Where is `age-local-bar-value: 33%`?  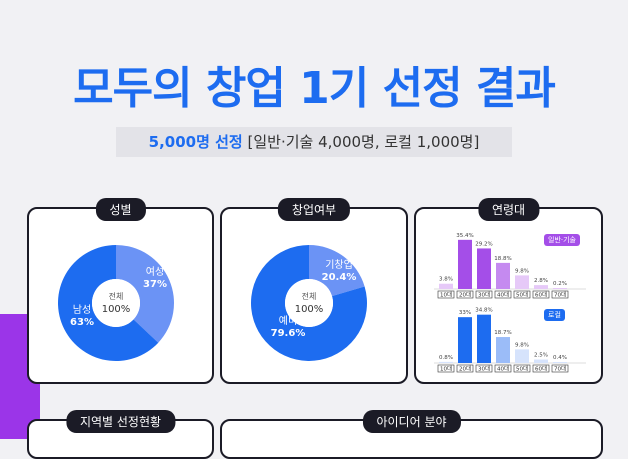 age-local-bar-value: 33% is located at coordinates (465, 313).